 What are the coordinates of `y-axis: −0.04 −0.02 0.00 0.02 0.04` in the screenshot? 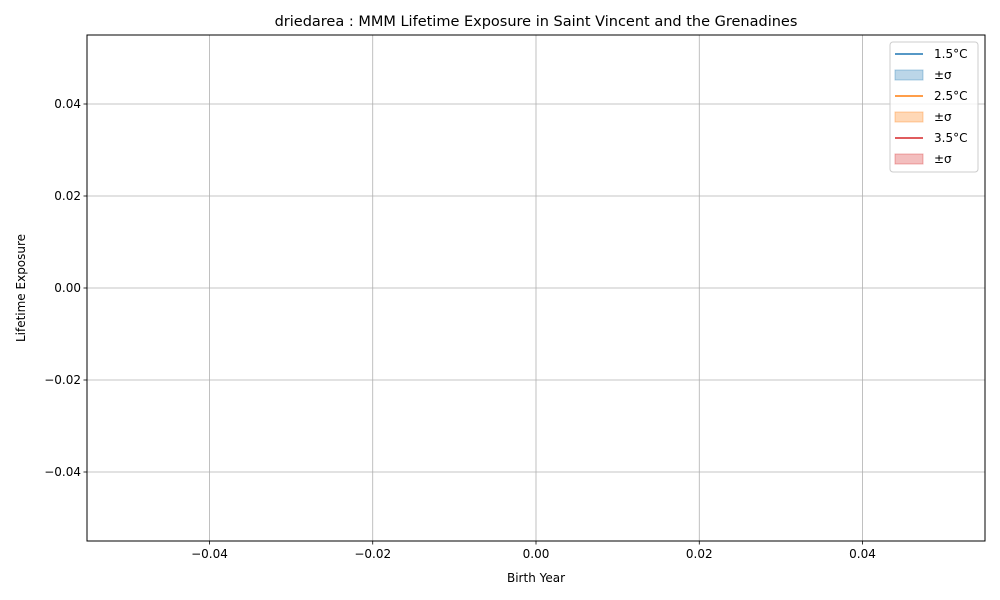 It's located at (65, 288).